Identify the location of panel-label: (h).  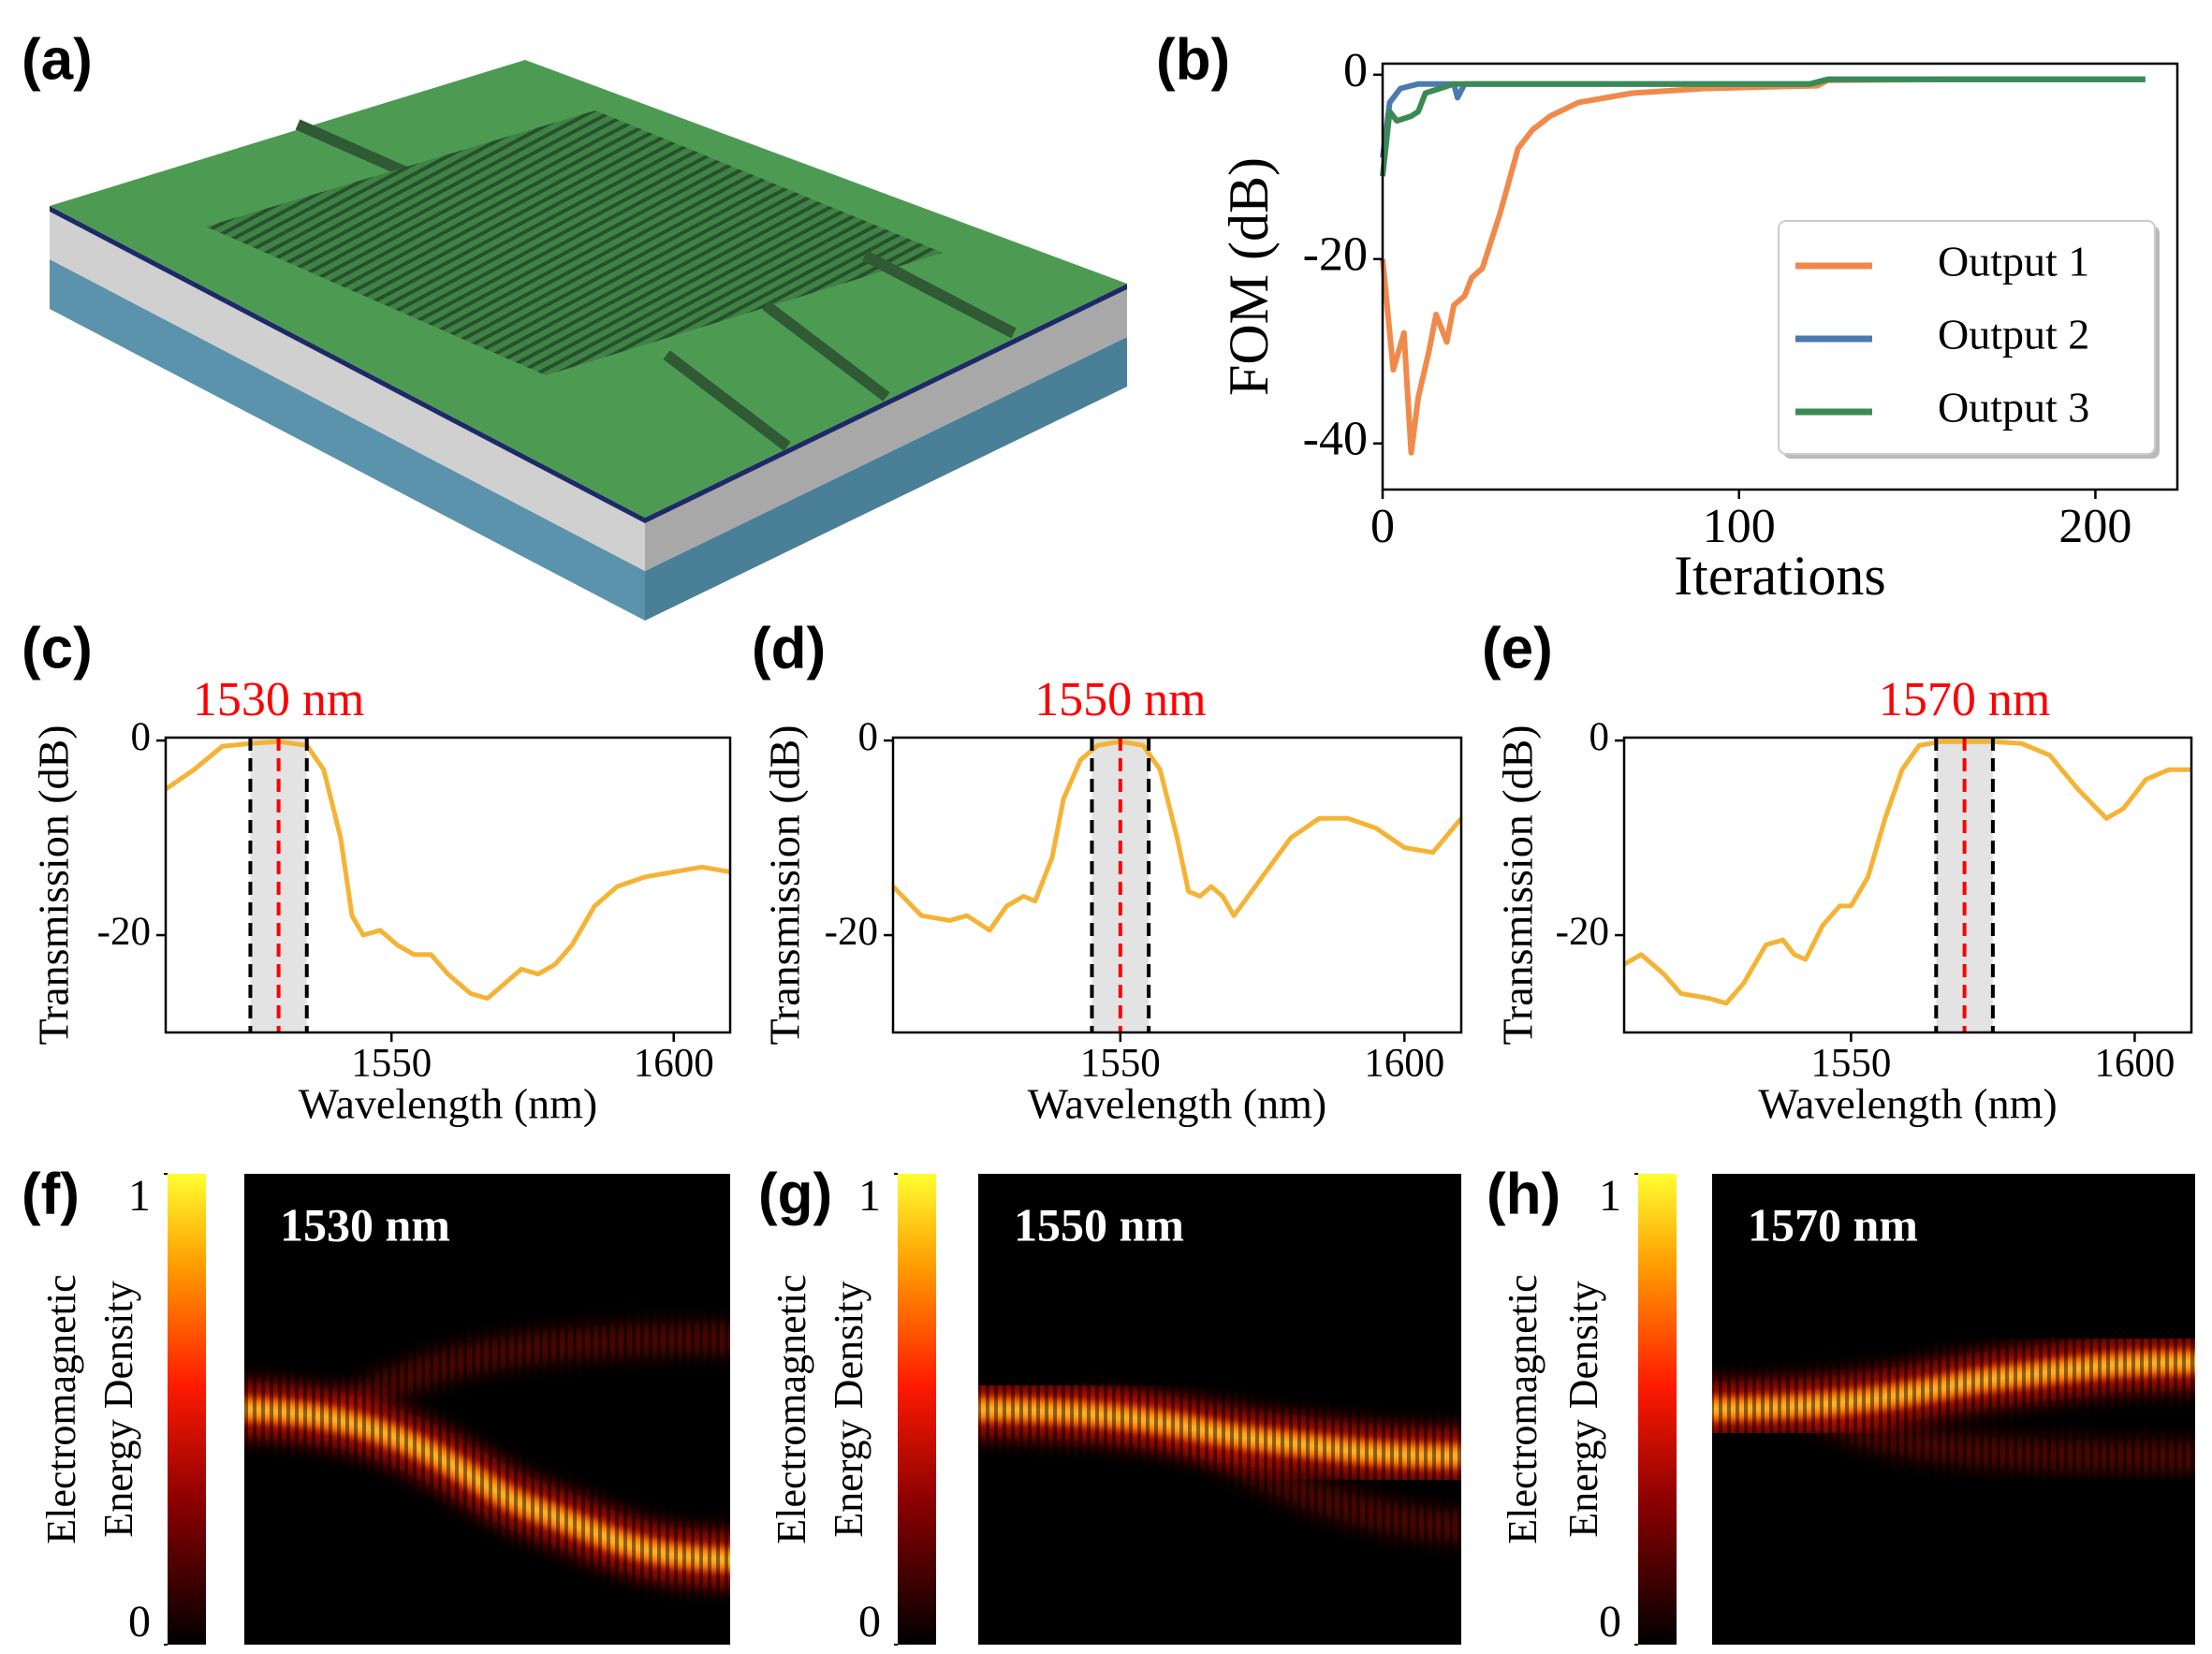
(1523, 1194).